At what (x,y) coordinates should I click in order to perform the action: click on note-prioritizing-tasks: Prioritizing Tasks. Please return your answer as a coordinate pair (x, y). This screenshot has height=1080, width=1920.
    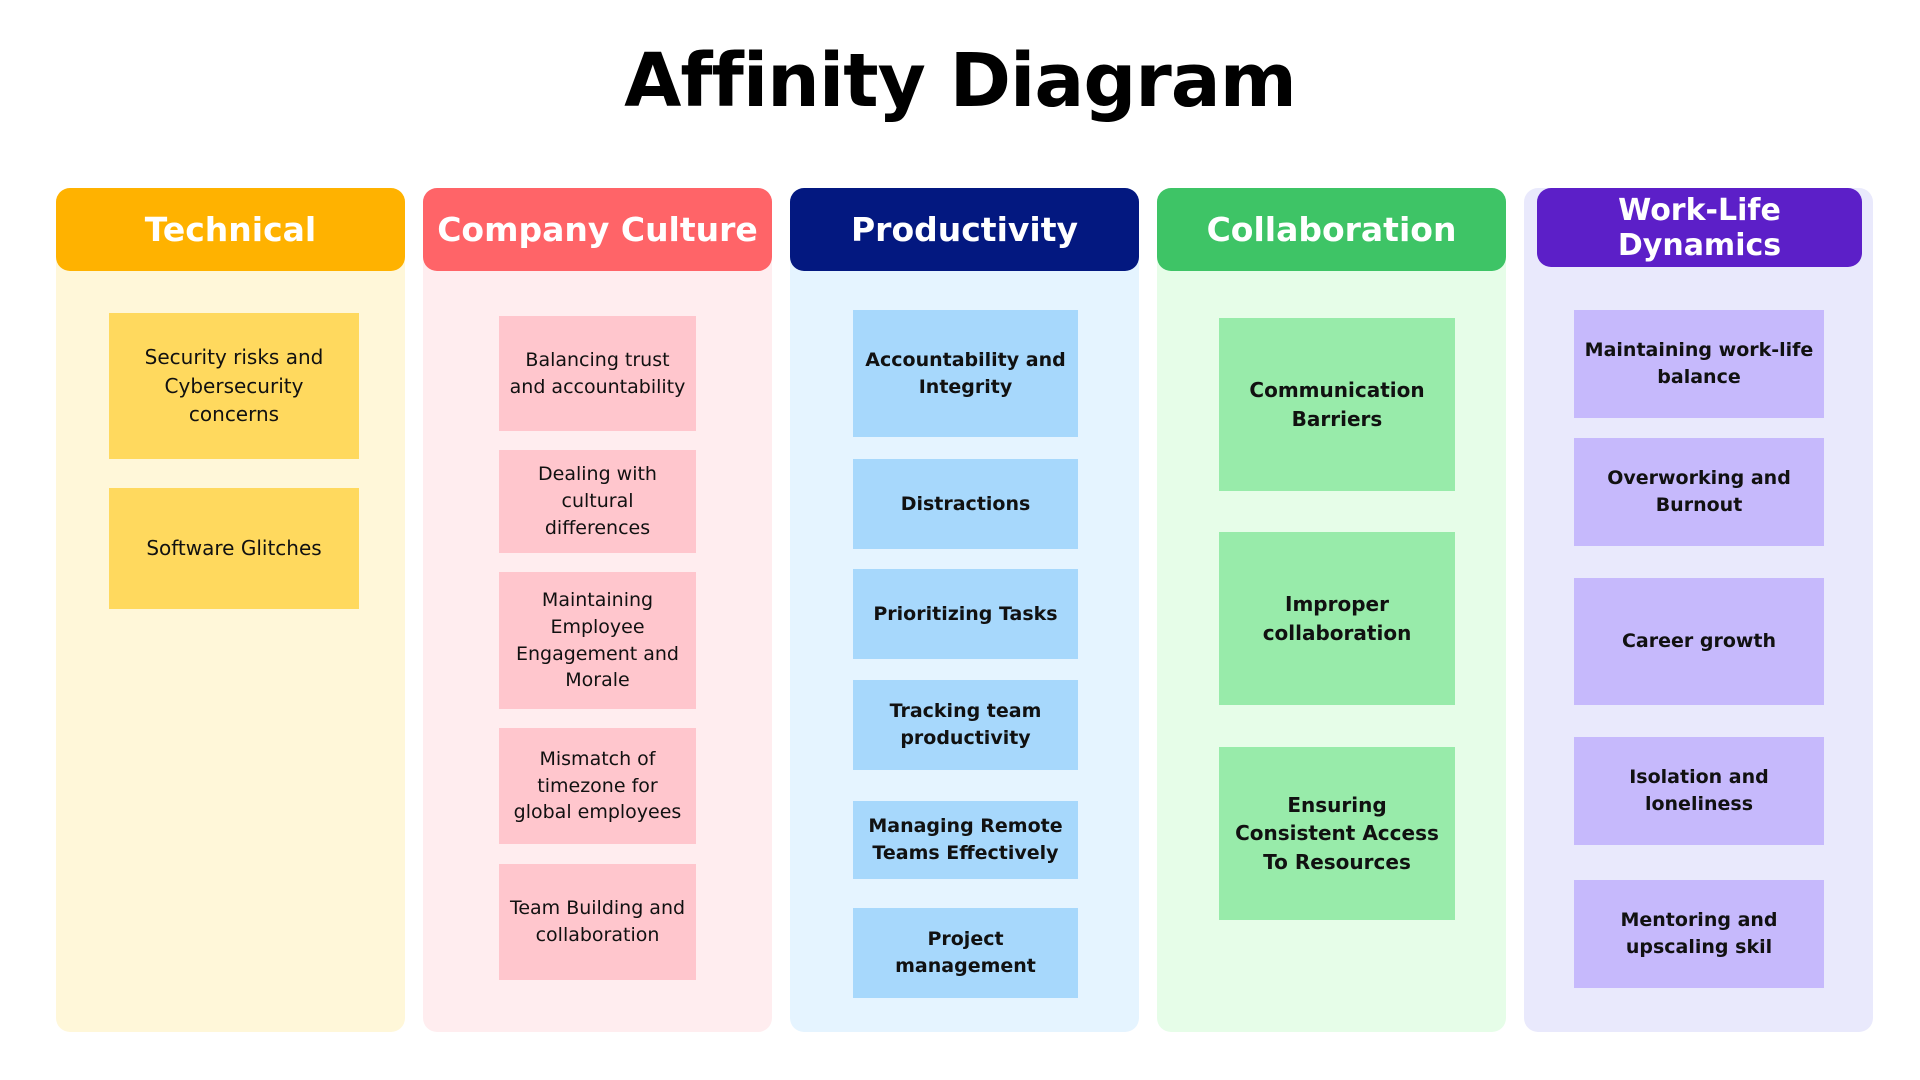
    Looking at the image, I should click on (965, 614).